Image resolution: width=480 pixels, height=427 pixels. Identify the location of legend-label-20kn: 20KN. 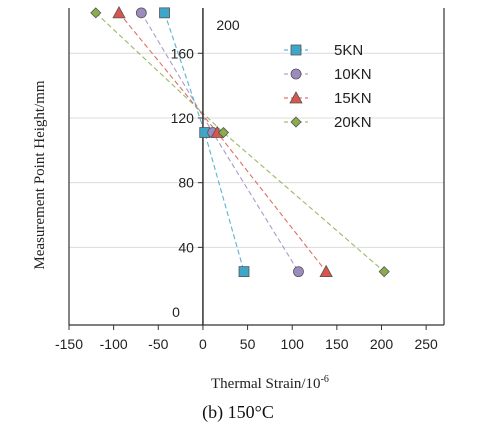
(353, 122).